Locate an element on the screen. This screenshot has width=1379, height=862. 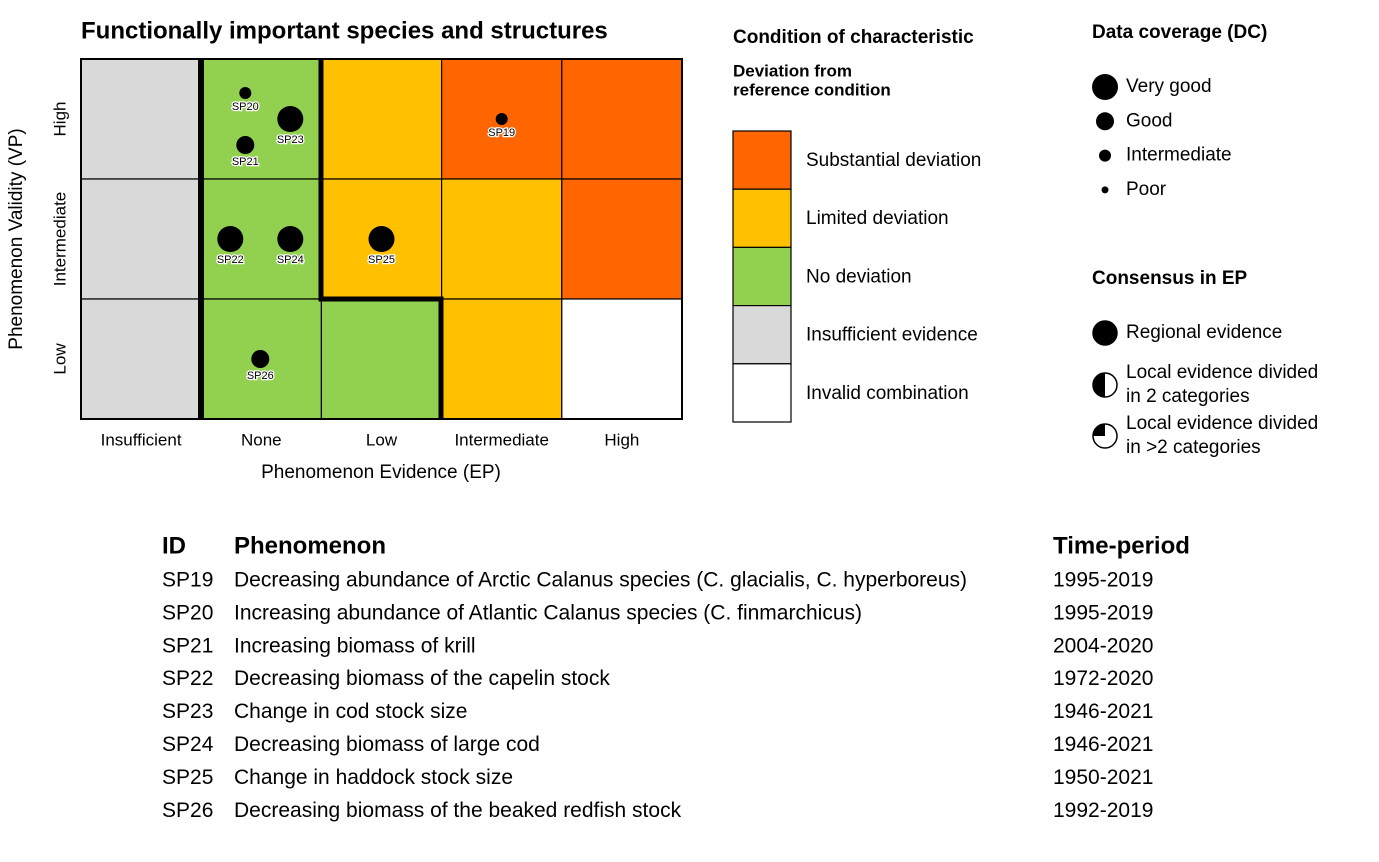
table-cell: 1972-2020 is located at coordinates (1103, 678).